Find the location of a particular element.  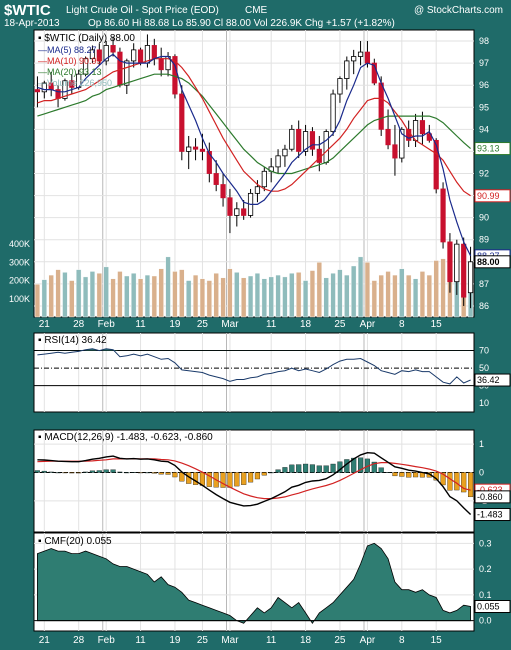

legend-entry: —MA(5) 88.27 is located at coordinates (67, 50).